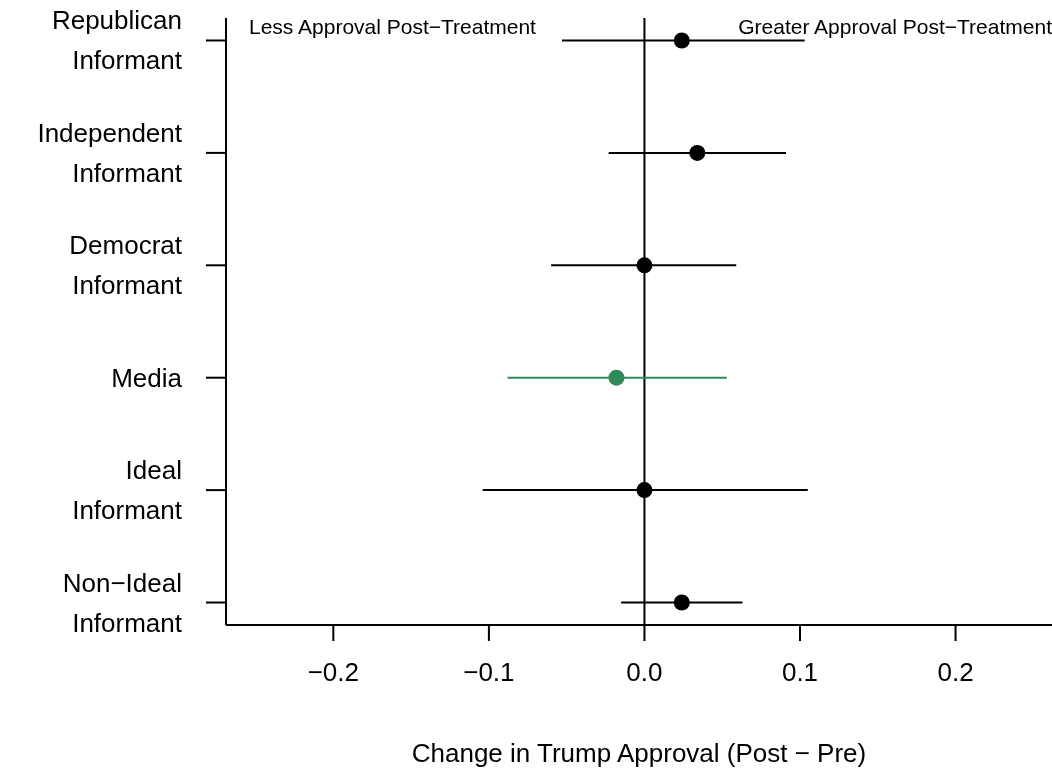  Describe the element at coordinates (644, 672) in the screenshot. I see `x-tick-label: 0.0` at that location.